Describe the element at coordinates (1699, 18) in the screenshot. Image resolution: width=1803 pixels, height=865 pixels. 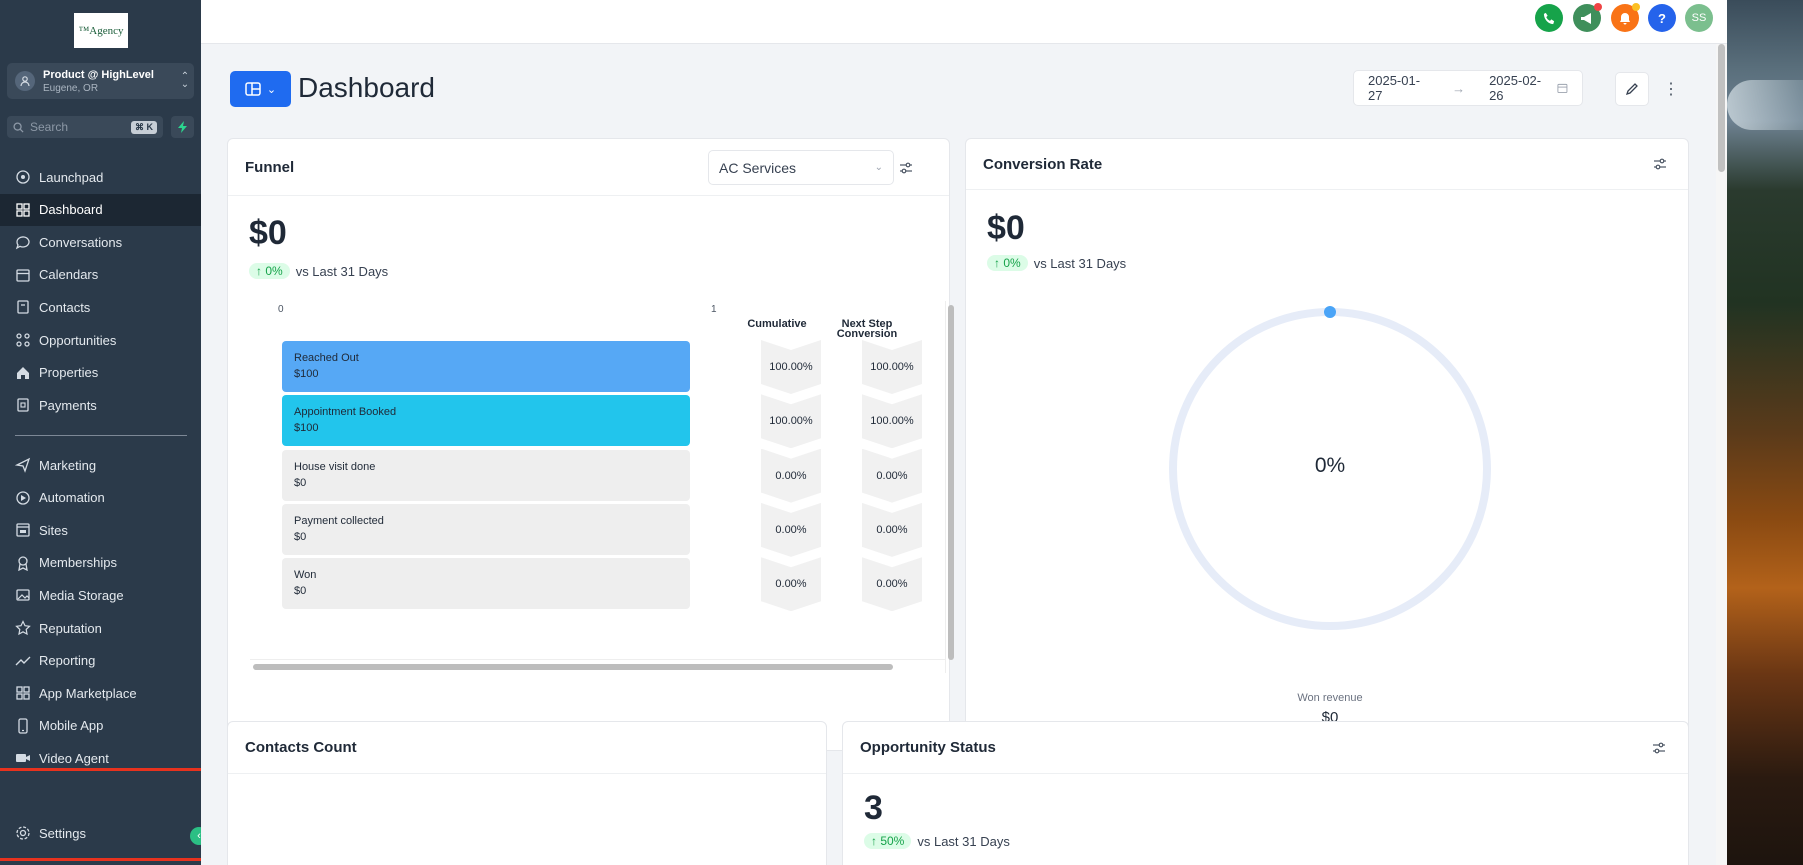
I see `user-avatar: SS` at that location.